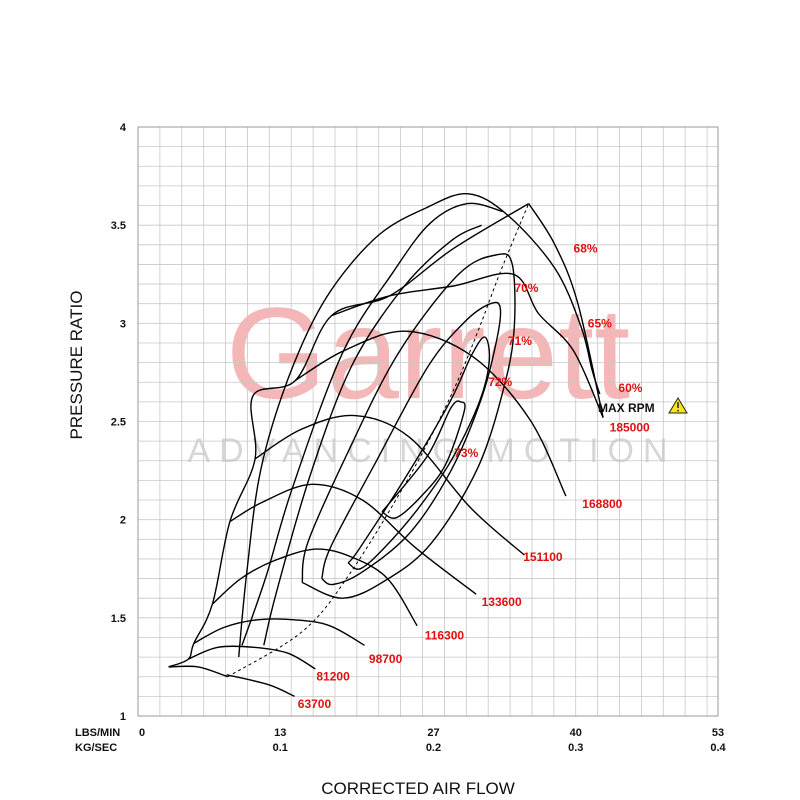 The height and width of the screenshot is (800, 800). What do you see at coordinates (500, 382) in the screenshot?
I see `efficiency-label: 72%` at bounding box center [500, 382].